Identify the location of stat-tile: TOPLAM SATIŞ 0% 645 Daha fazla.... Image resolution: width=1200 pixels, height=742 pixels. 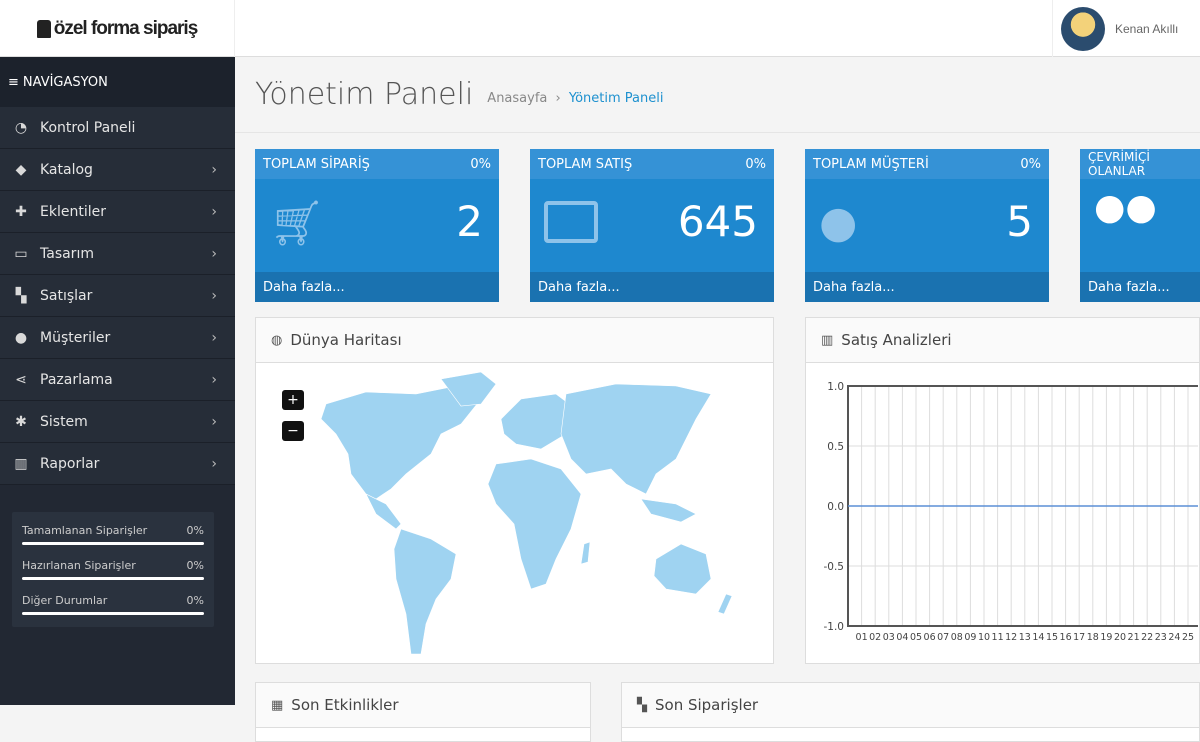
(652, 225).